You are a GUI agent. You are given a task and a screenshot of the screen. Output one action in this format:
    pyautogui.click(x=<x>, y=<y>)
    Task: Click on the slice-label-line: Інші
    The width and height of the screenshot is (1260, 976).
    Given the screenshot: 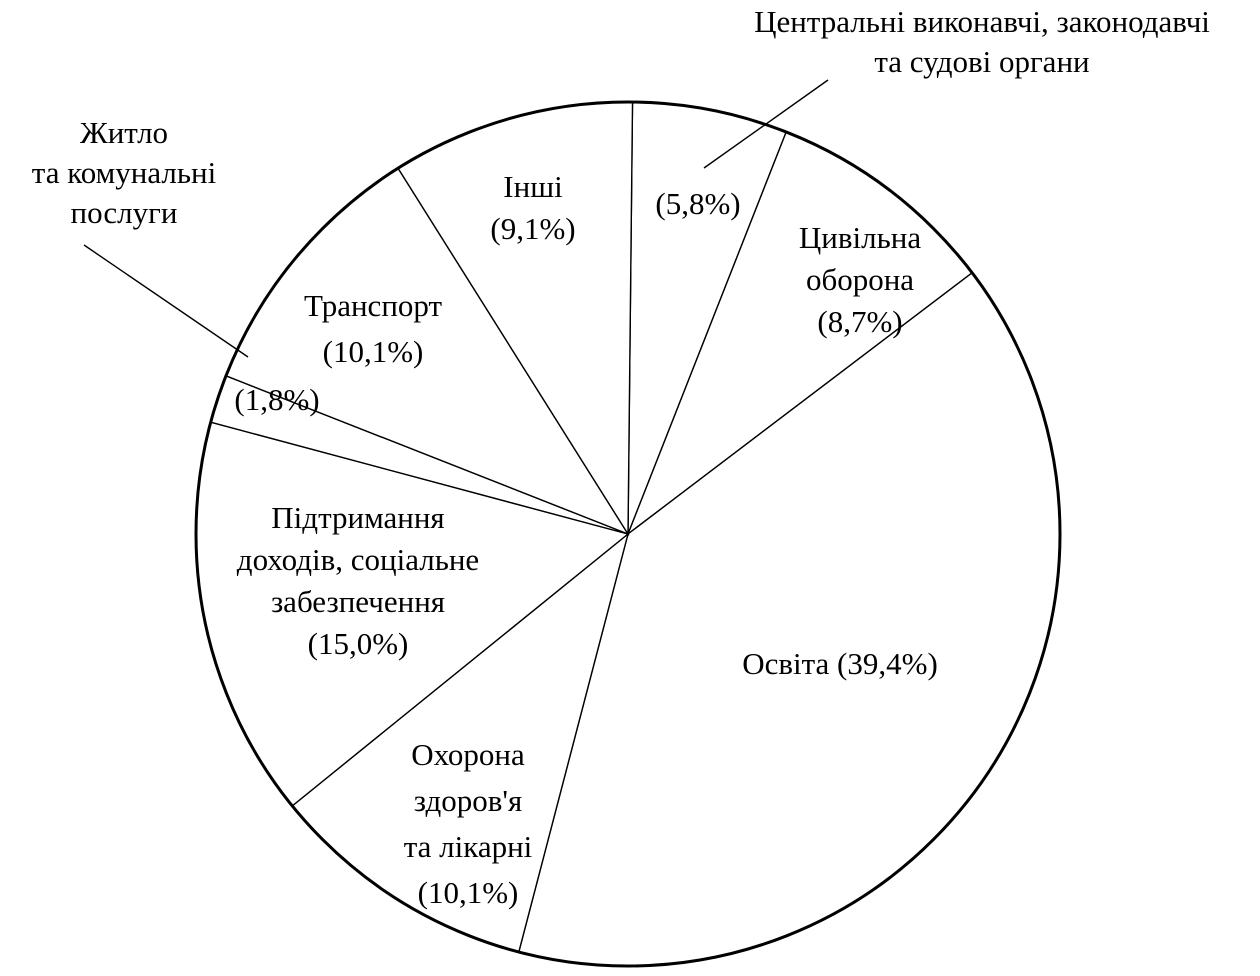 What is the action you would take?
    pyautogui.click(x=533, y=186)
    